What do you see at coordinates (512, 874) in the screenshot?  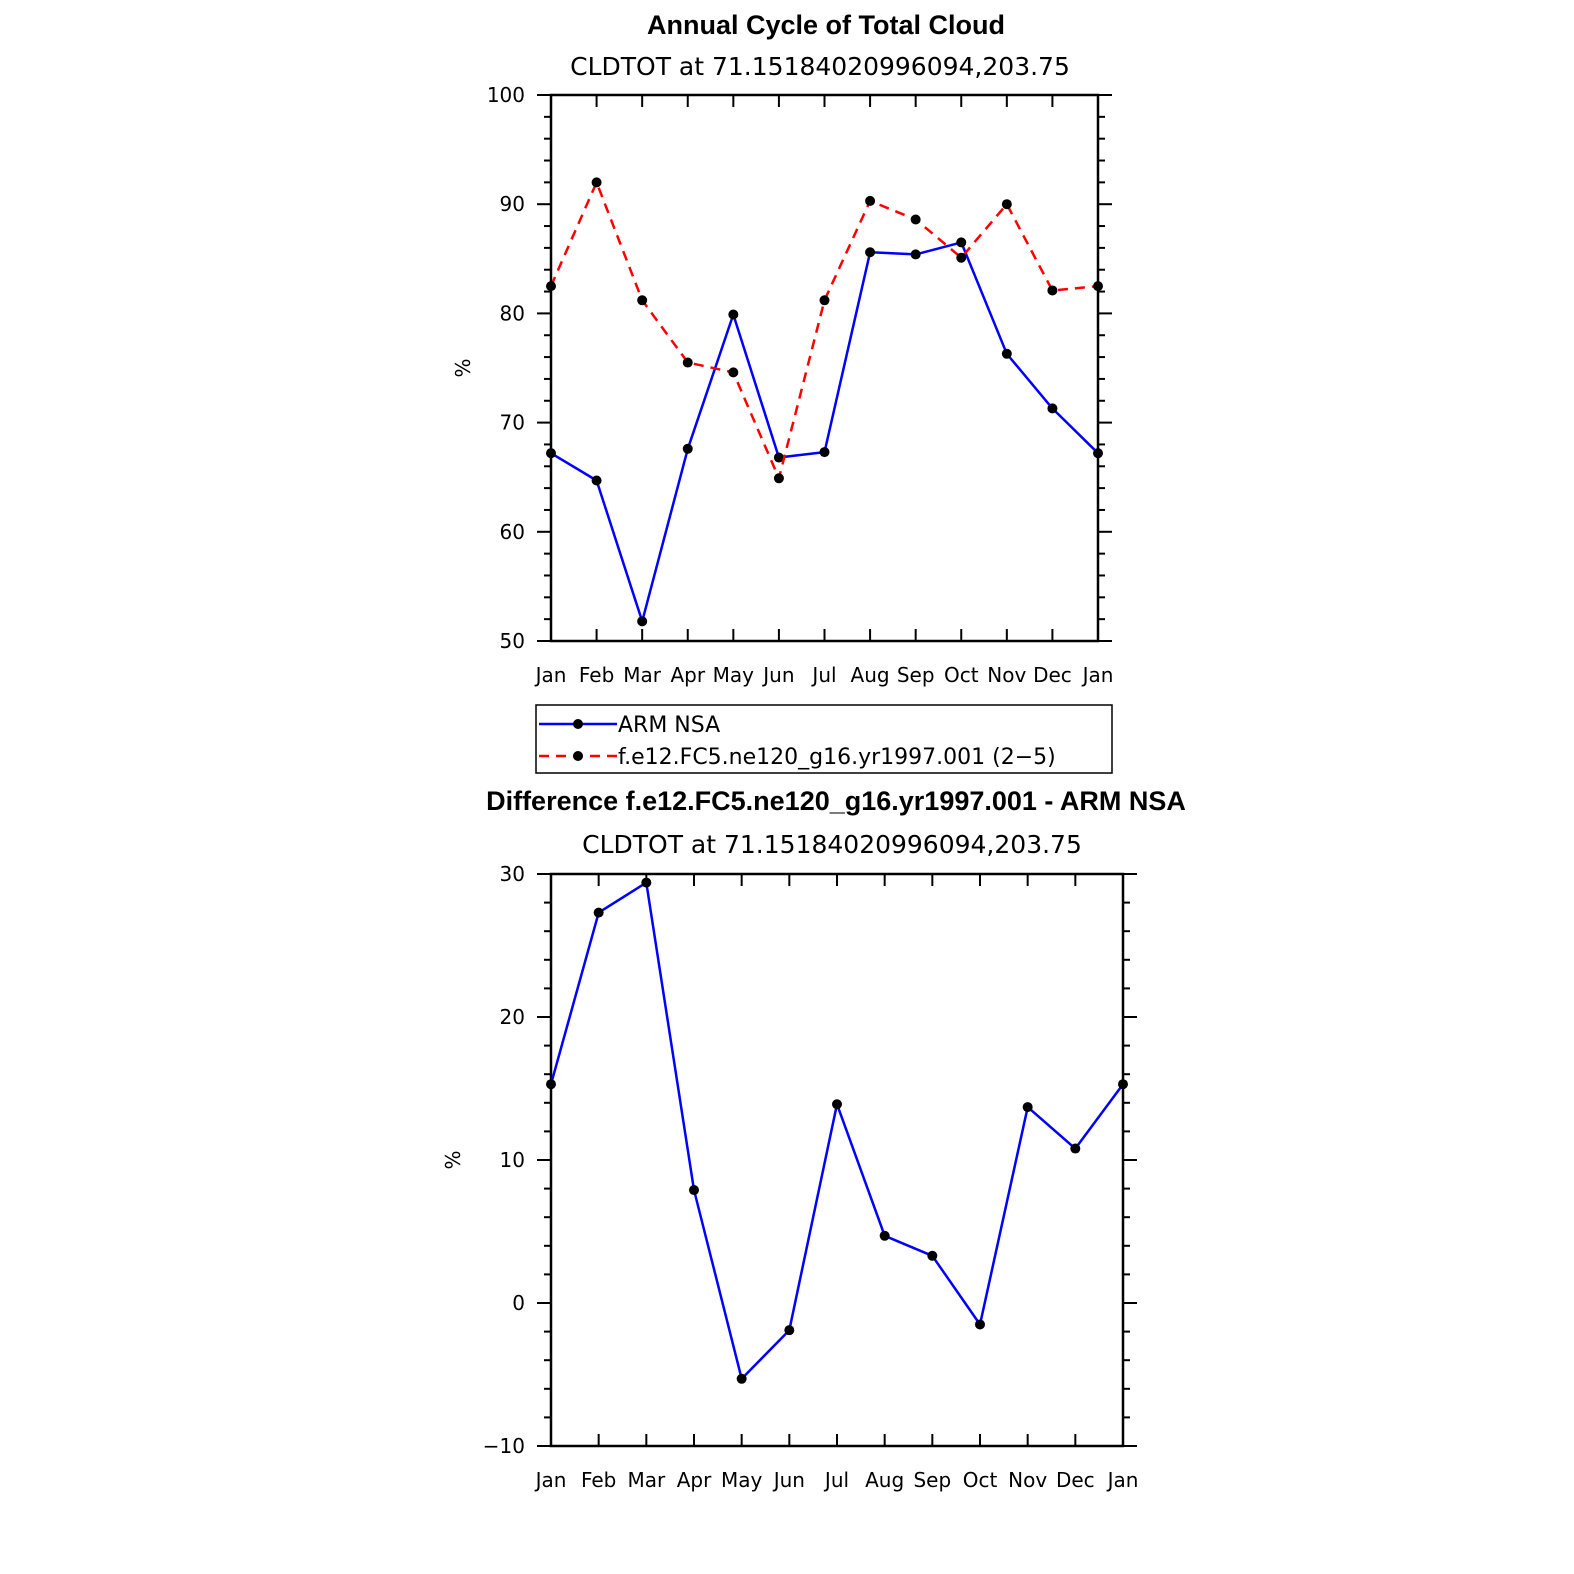 I see `y-tick-label: 30` at bounding box center [512, 874].